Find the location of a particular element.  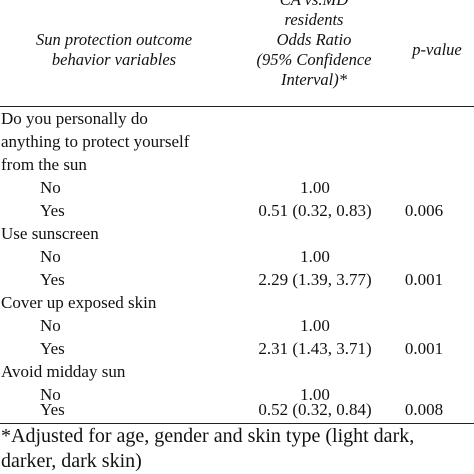

odds-ratio-cell: 0.52 (0.32, 0.84) is located at coordinates (315, 409).